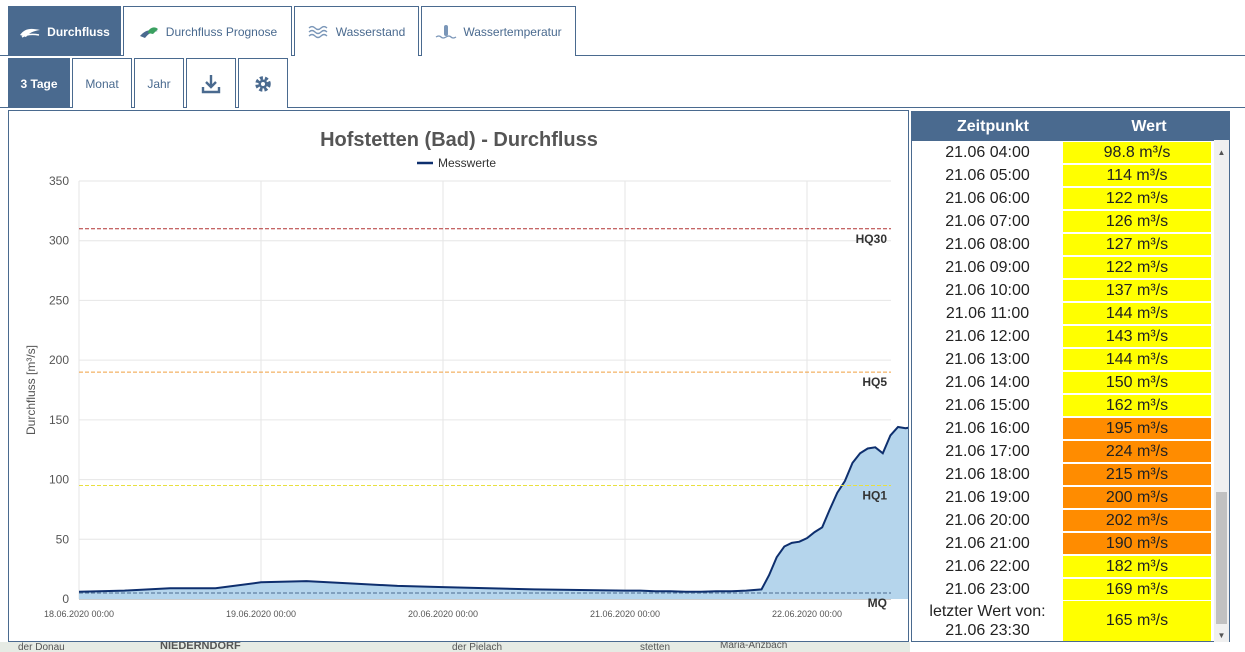  I want to click on tab-durchfluss-prognose: Durchfluss Prognose, so click(207, 31).